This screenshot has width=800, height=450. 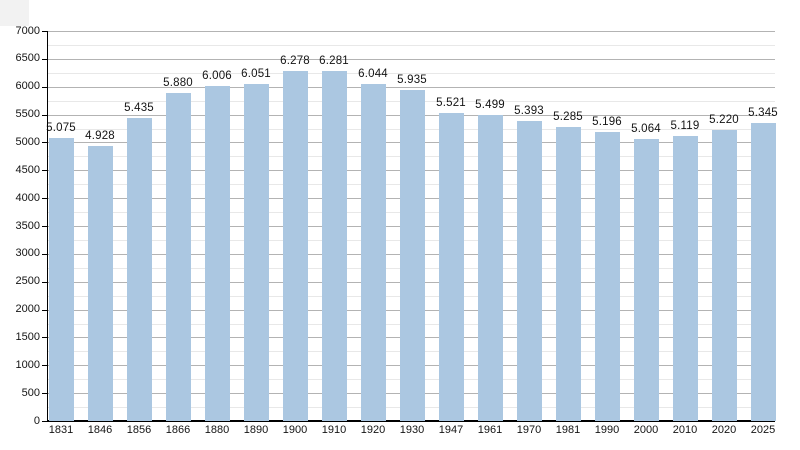 What do you see at coordinates (47, 226) in the screenshot?
I see `y-axis` at bounding box center [47, 226].